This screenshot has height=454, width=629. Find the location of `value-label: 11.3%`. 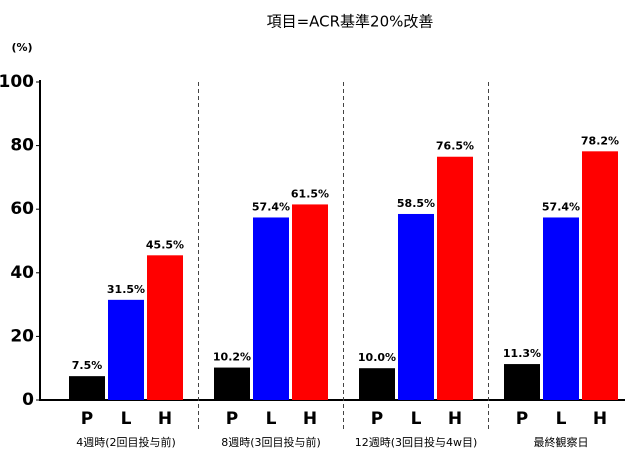

value-label: 11.3% is located at coordinates (522, 353).